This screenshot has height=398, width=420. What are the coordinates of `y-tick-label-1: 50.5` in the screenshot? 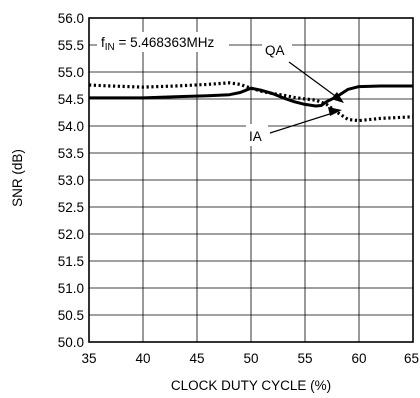 It's located at (71, 315).